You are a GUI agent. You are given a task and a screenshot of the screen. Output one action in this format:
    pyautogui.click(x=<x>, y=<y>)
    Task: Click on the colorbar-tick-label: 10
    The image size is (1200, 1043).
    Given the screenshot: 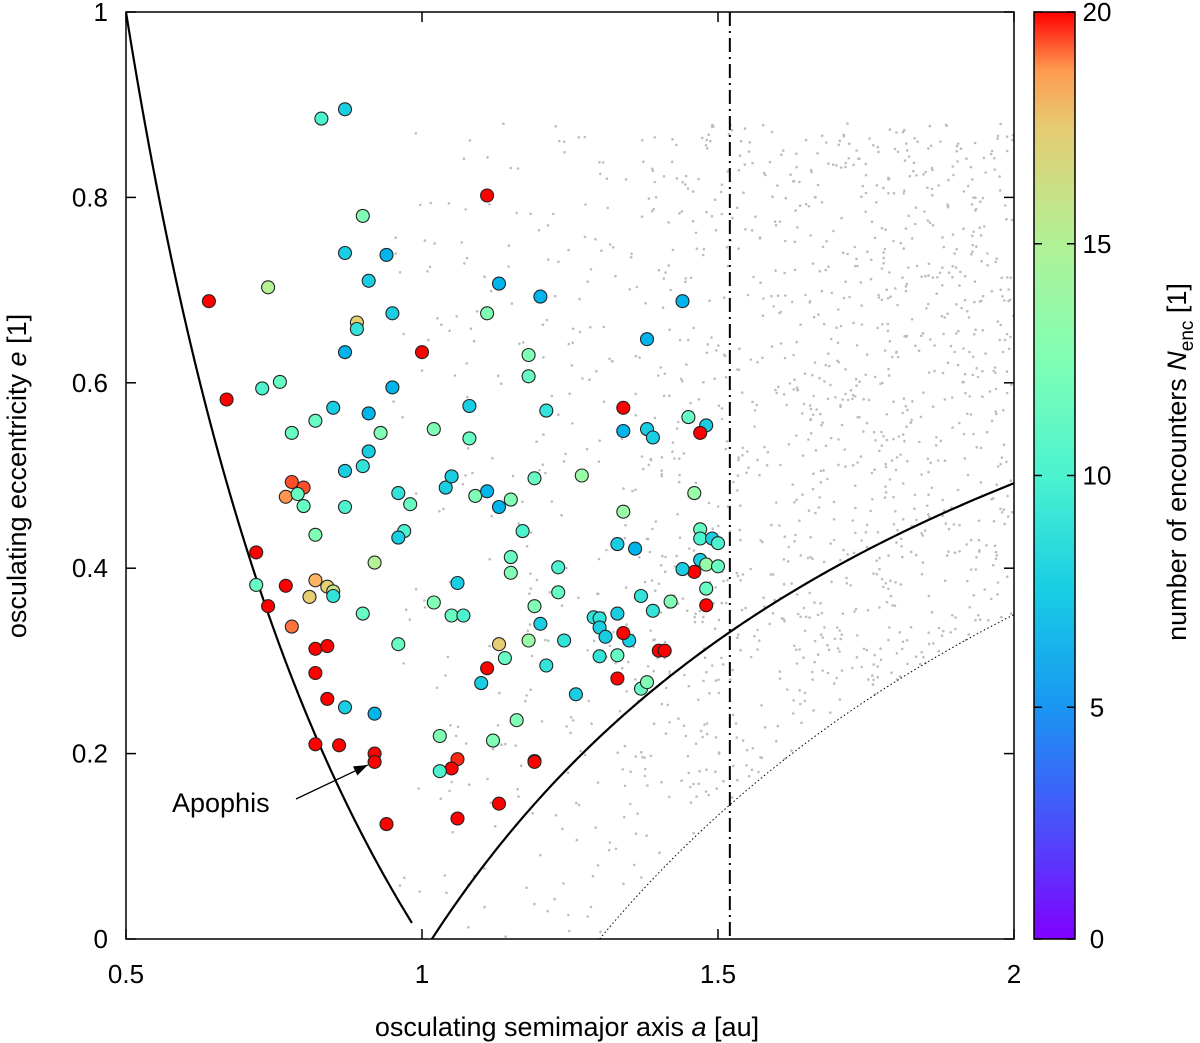 What is the action you would take?
    pyautogui.click(x=1097, y=476)
    